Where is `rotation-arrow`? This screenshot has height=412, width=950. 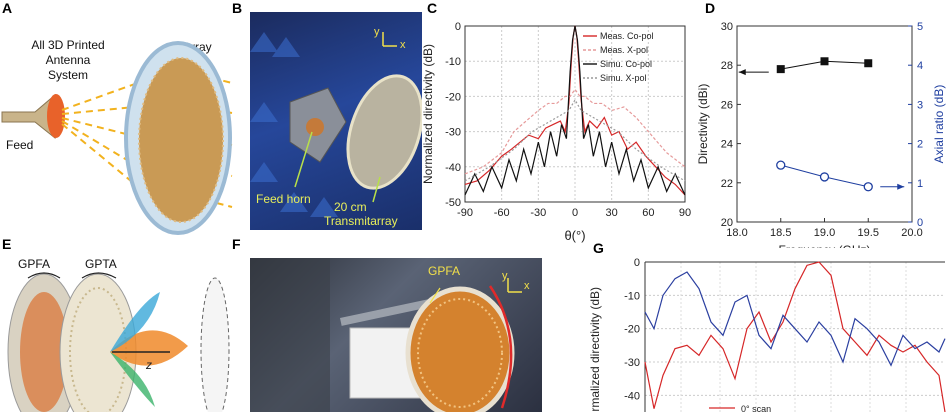
rotation-arrow is located at coordinates (500, 347).